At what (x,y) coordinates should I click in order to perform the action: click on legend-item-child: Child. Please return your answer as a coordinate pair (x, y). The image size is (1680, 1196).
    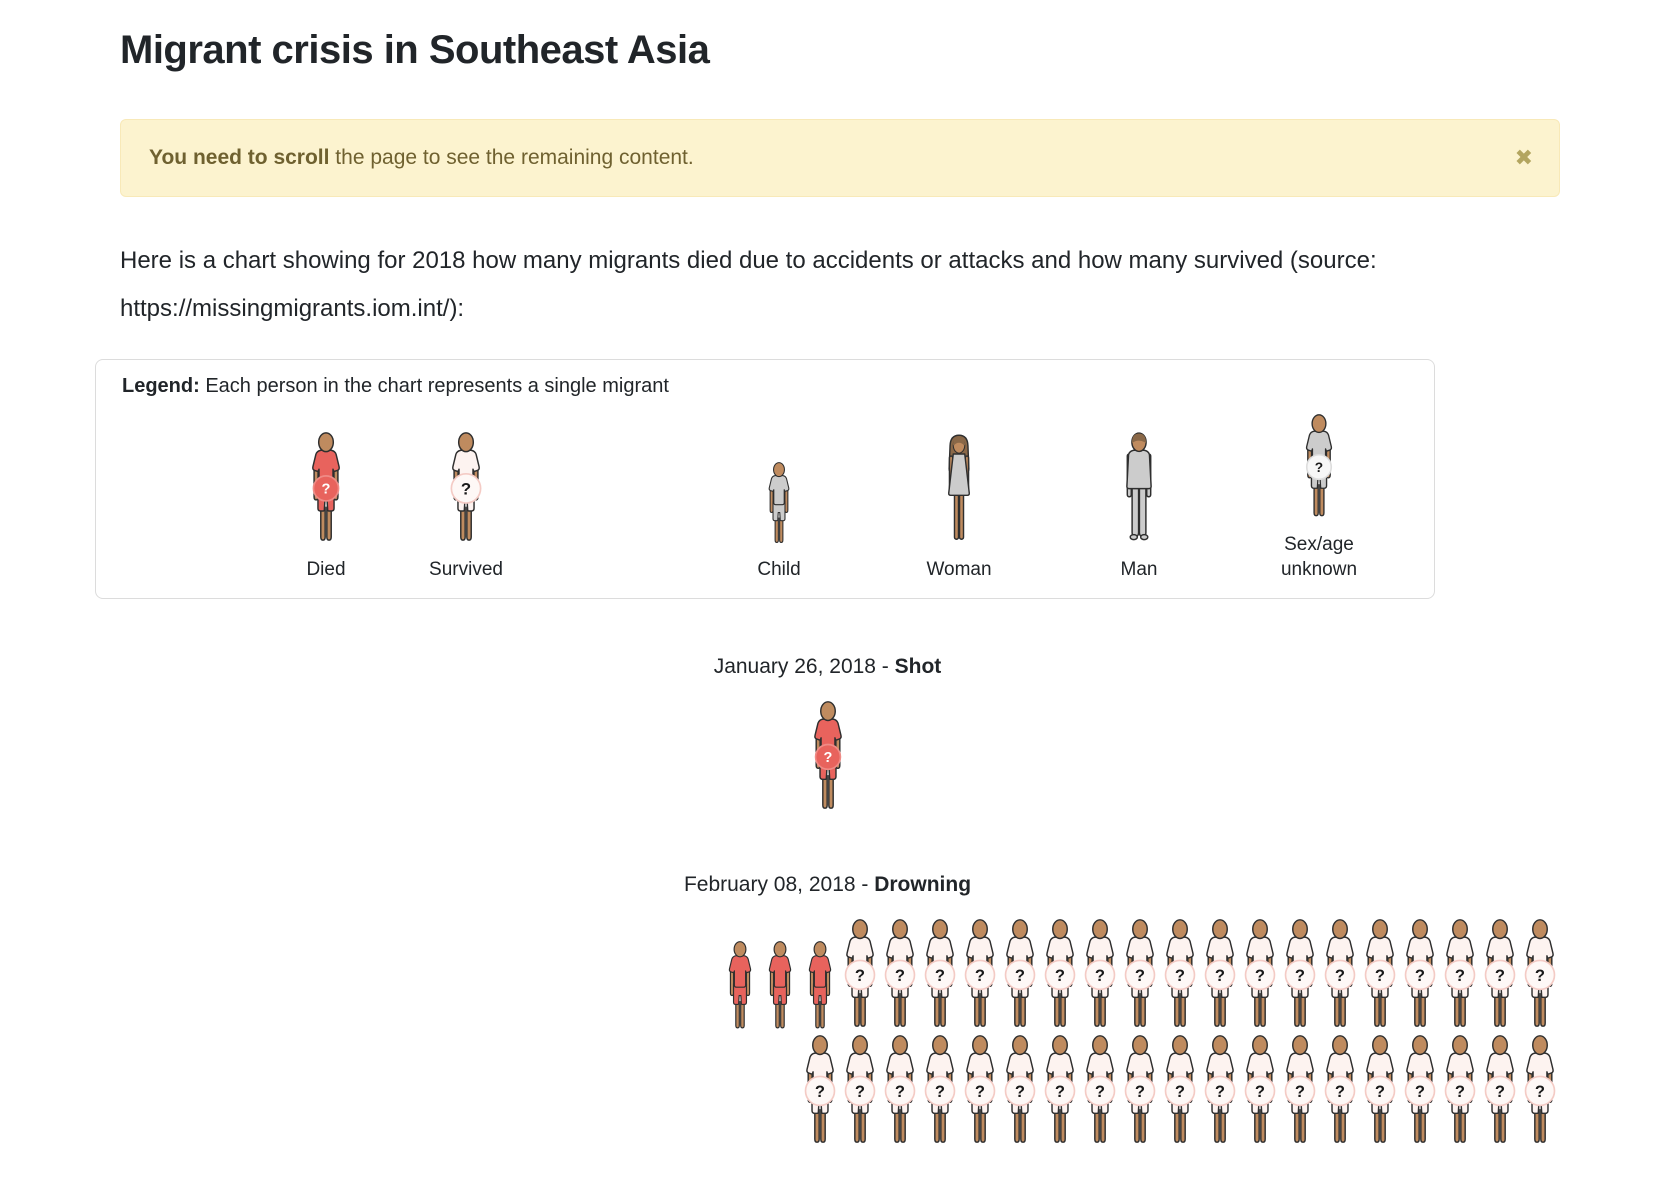
    Looking at the image, I should click on (779, 522).